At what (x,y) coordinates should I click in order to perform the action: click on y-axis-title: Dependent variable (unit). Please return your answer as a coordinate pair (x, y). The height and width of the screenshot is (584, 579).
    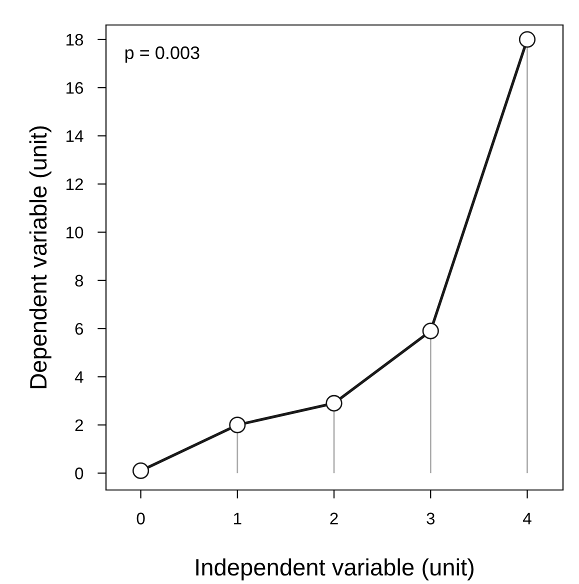
    Looking at the image, I should click on (40, 257).